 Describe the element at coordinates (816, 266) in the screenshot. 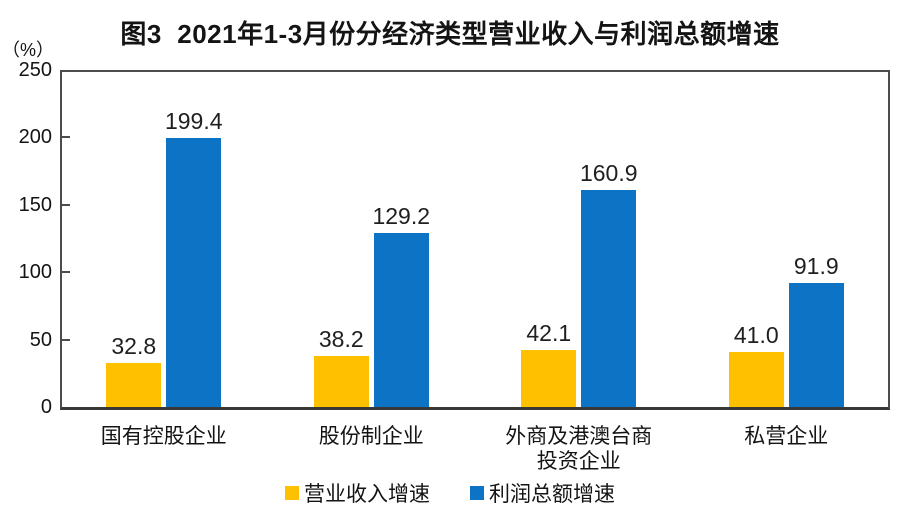

I see `bar-value-label: 91.9` at that location.